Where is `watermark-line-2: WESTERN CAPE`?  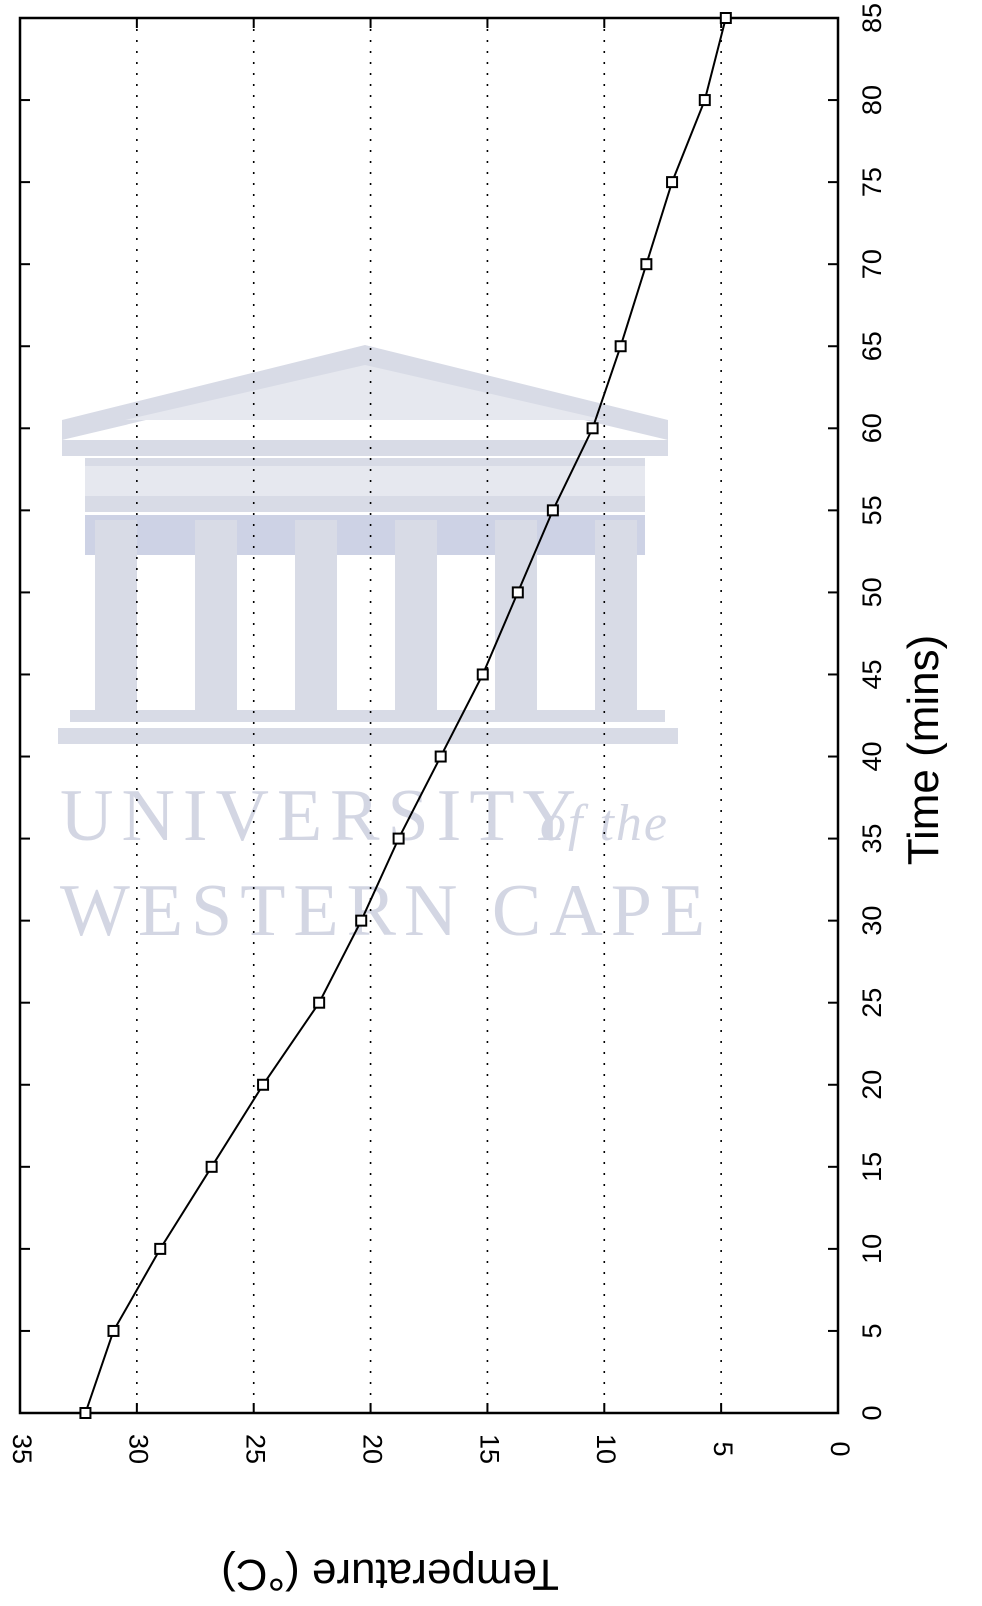 watermark-line-2: WESTERN CAPE is located at coordinates (386, 911).